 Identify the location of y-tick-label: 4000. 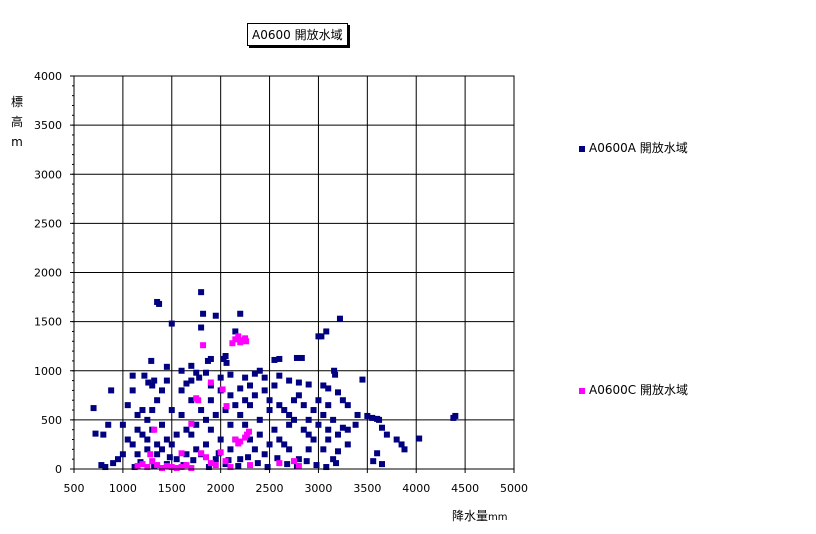
(48, 76).